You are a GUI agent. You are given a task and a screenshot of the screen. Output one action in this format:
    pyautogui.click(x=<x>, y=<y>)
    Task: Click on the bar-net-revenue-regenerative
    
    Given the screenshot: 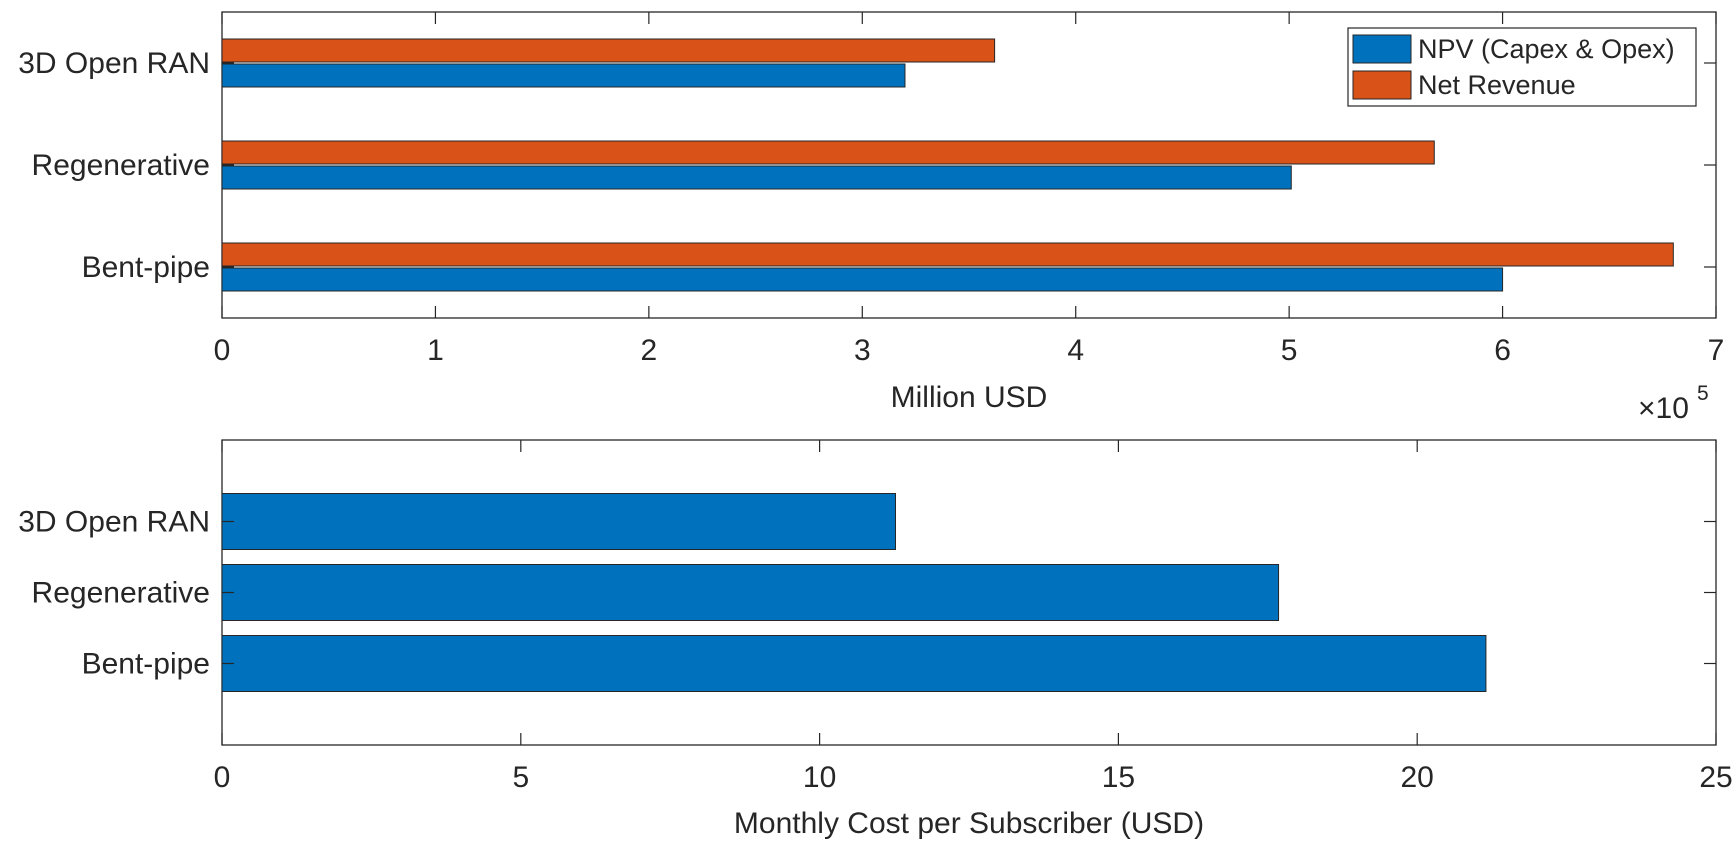 What is the action you would take?
    pyautogui.click(x=828, y=152)
    